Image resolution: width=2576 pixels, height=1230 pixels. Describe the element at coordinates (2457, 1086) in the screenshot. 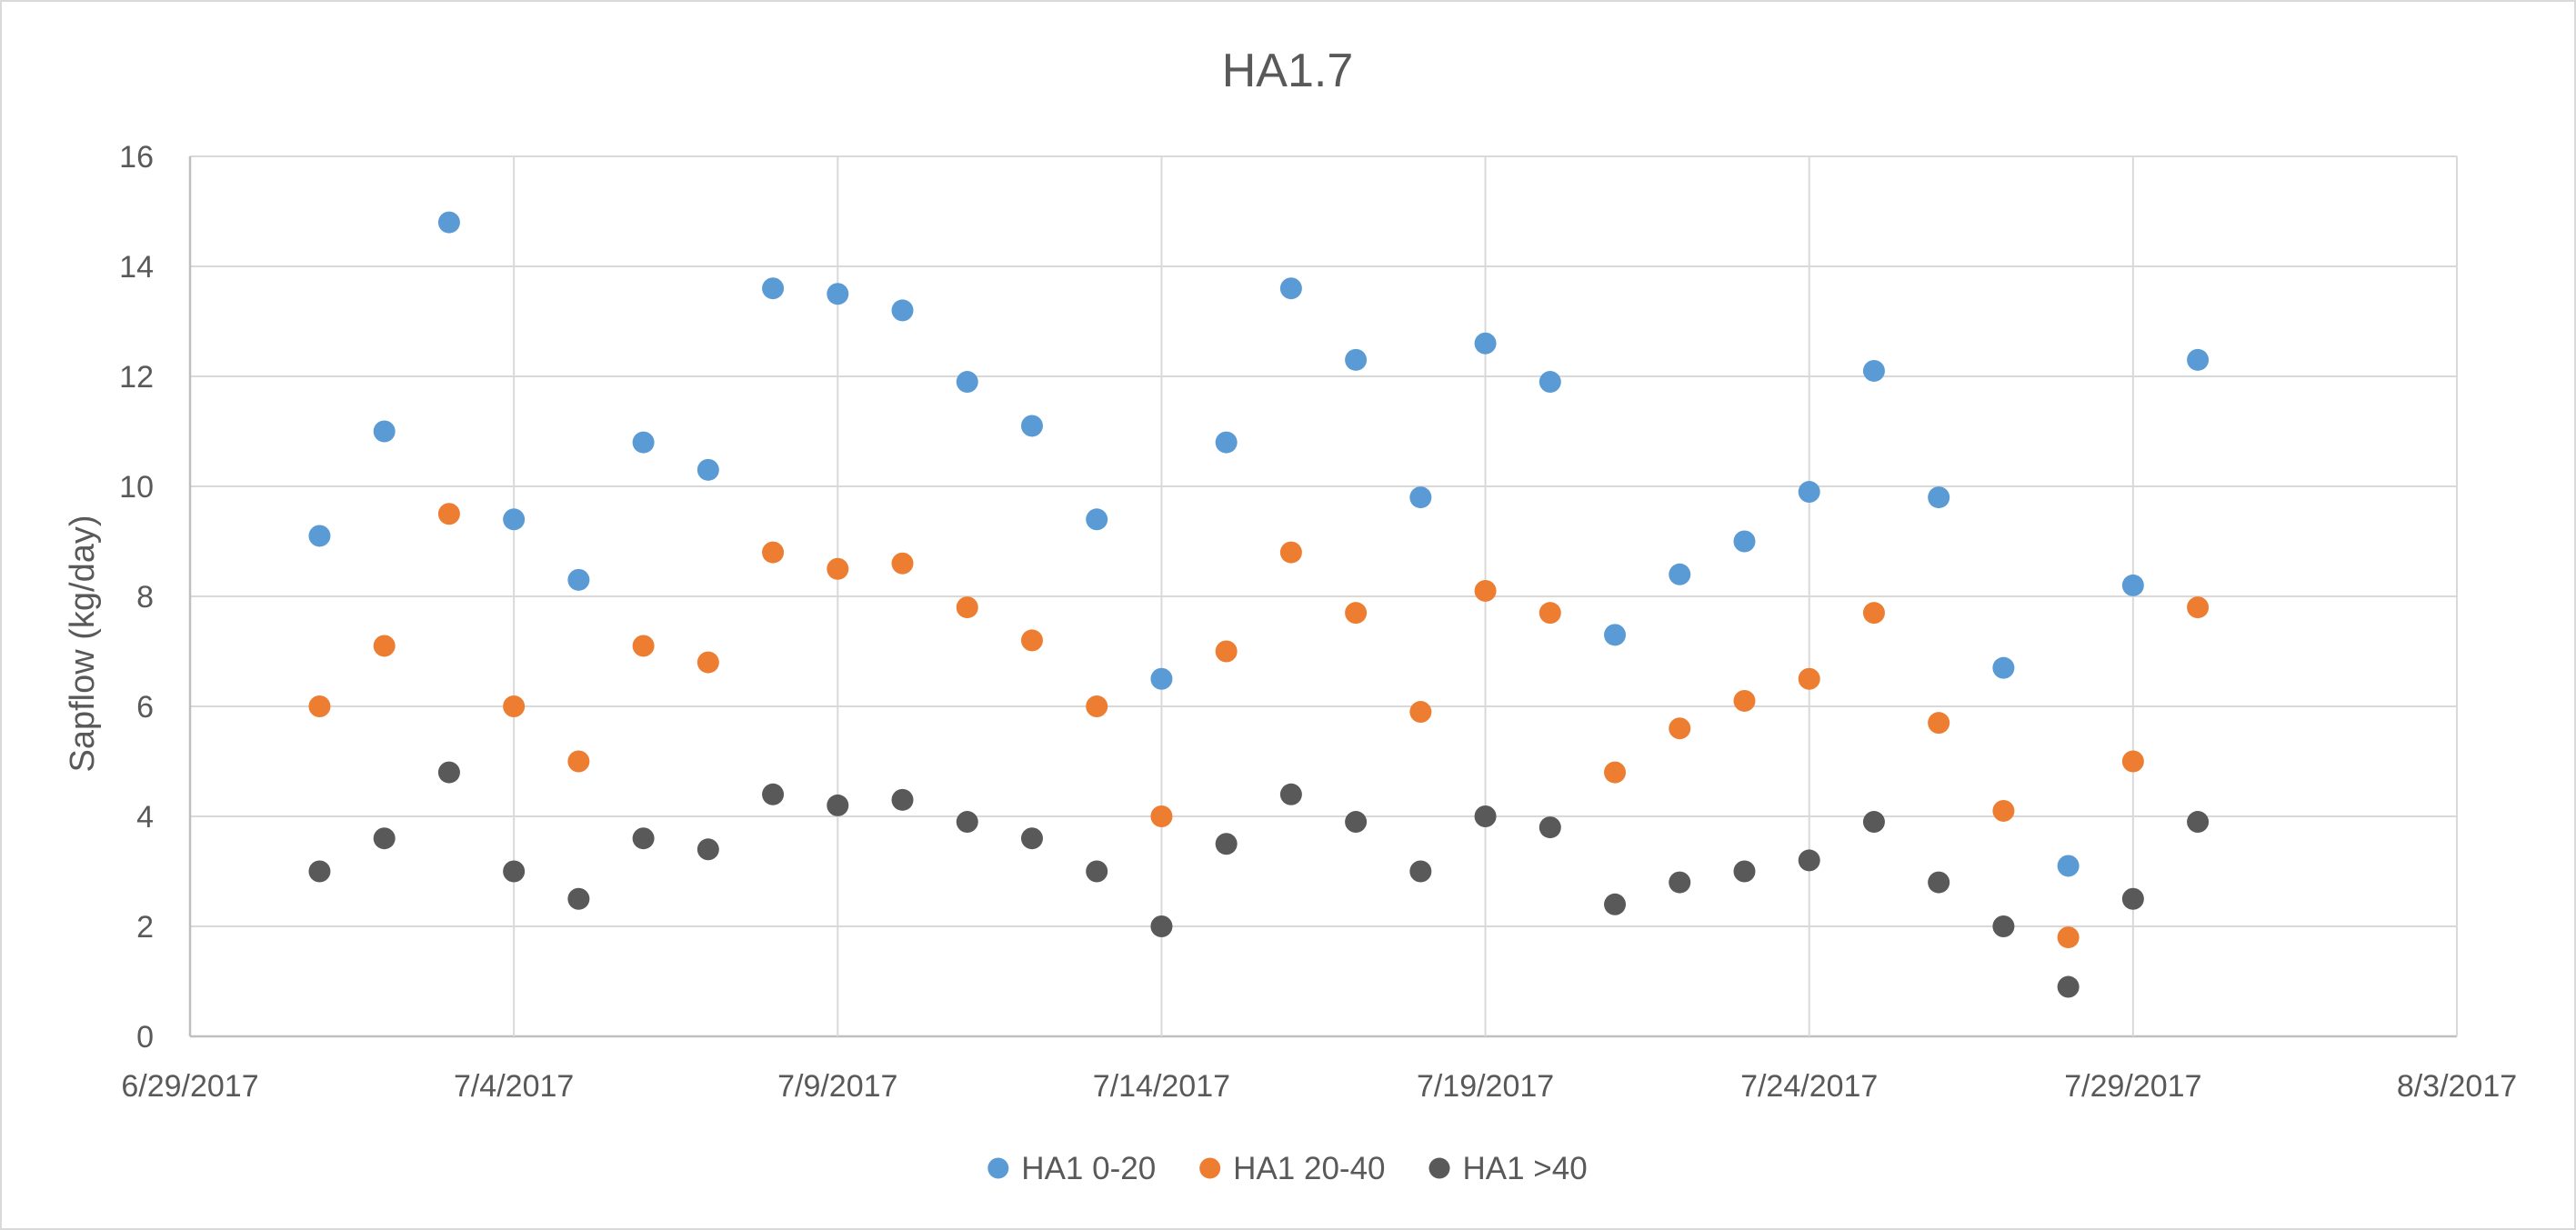

I see `x-tick-label: 8/3/2017` at that location.